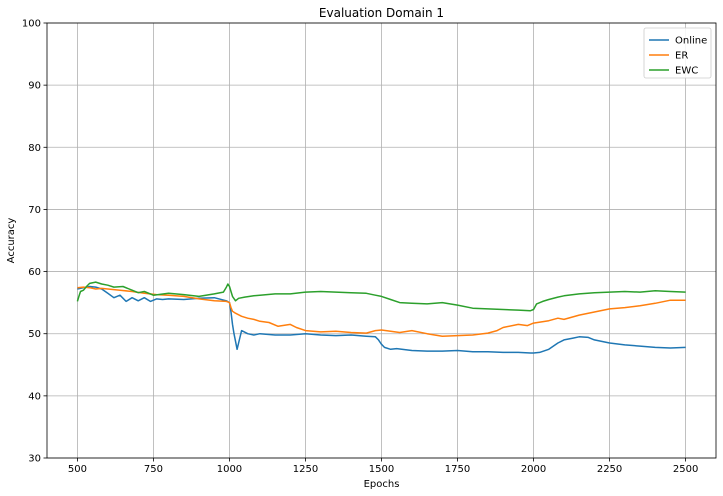  I want to click on y-tick-label: 40, so click(34, 396).